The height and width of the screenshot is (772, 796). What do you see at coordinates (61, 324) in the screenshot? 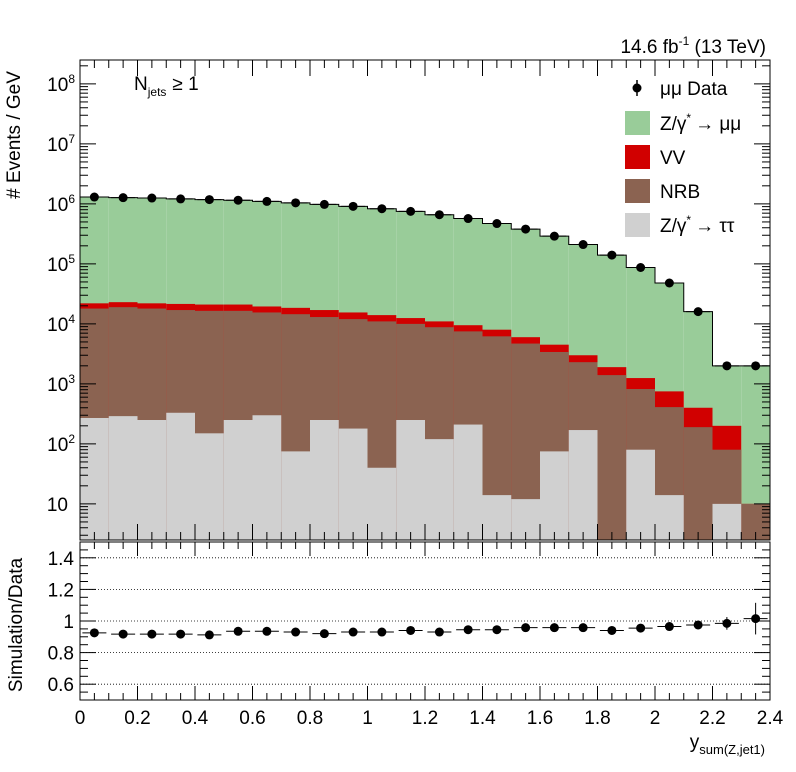
I see `ytick-label-top-3: 10⁴` at bounding box center [61, 324].